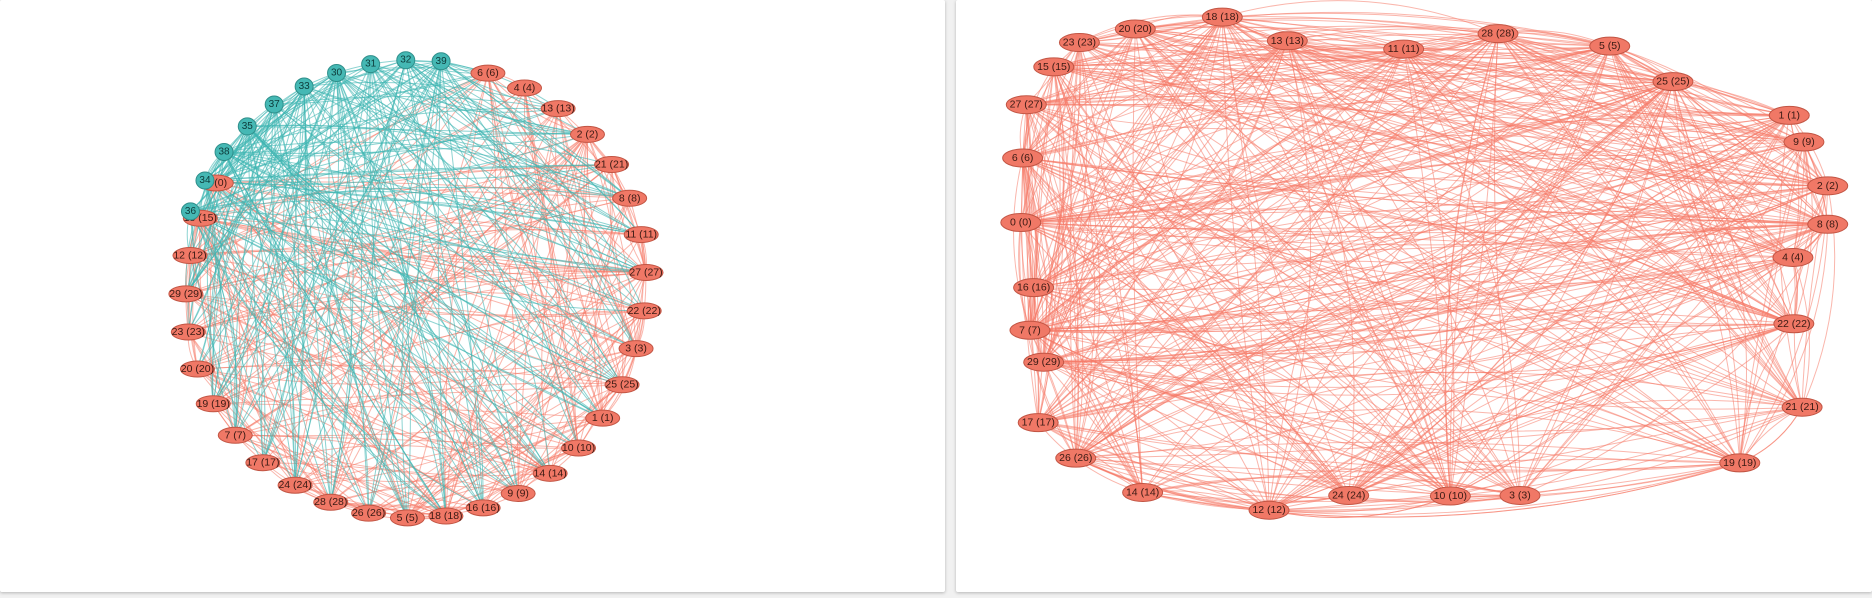  What do you see at coordinates (331, 502) in the screenshot?
I see `left-salmon-node: 28 (28)` at bounding box center [331, 502].